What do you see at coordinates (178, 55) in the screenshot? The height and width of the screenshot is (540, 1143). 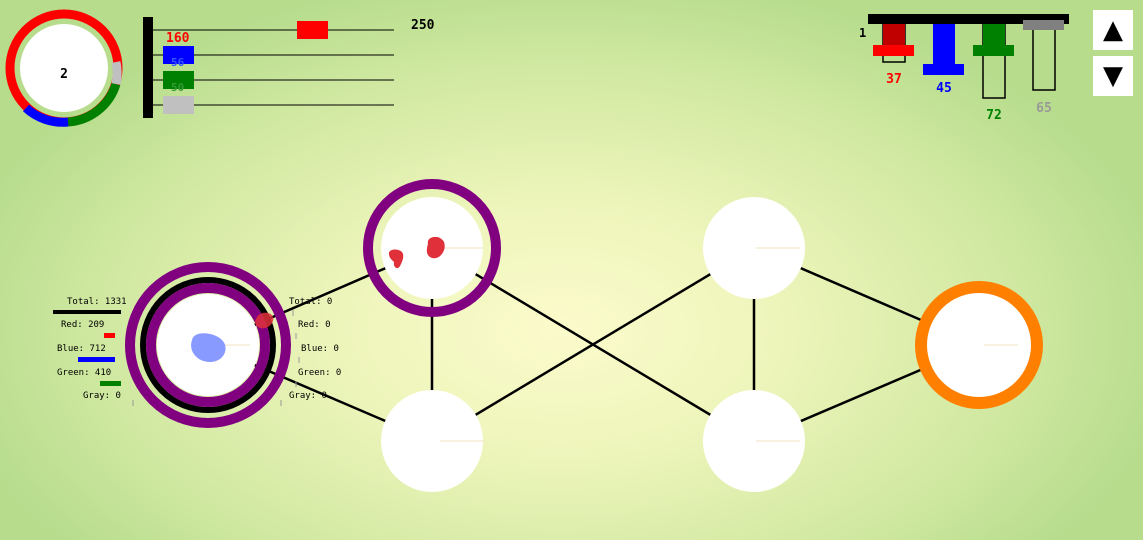 I see `blue-slider-handle` at bounding box center [178, 55].